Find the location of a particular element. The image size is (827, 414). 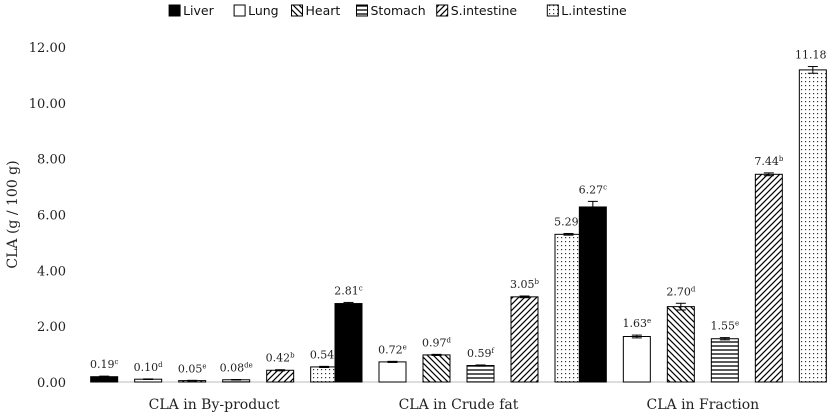

y-tick-label: 6.00 is located at coordinates (51, 216).